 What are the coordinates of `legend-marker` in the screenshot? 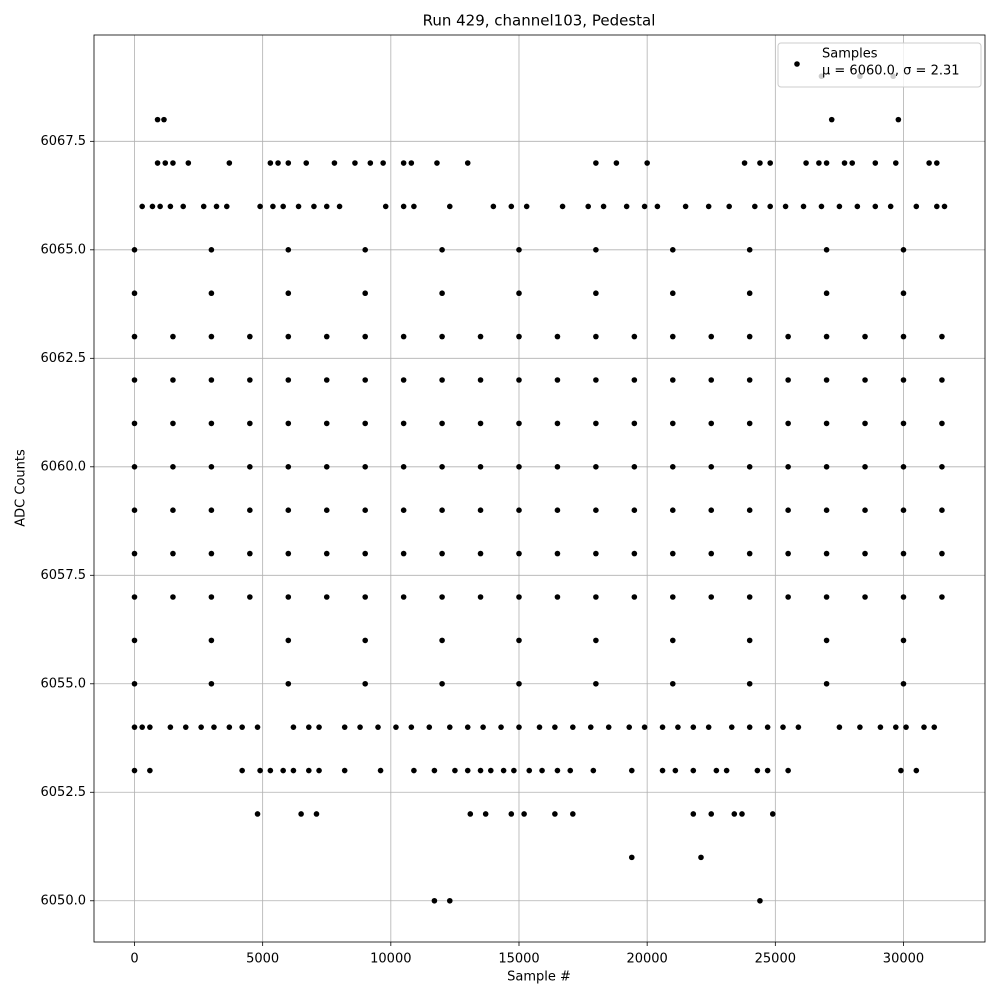 It's located at (797, 64).